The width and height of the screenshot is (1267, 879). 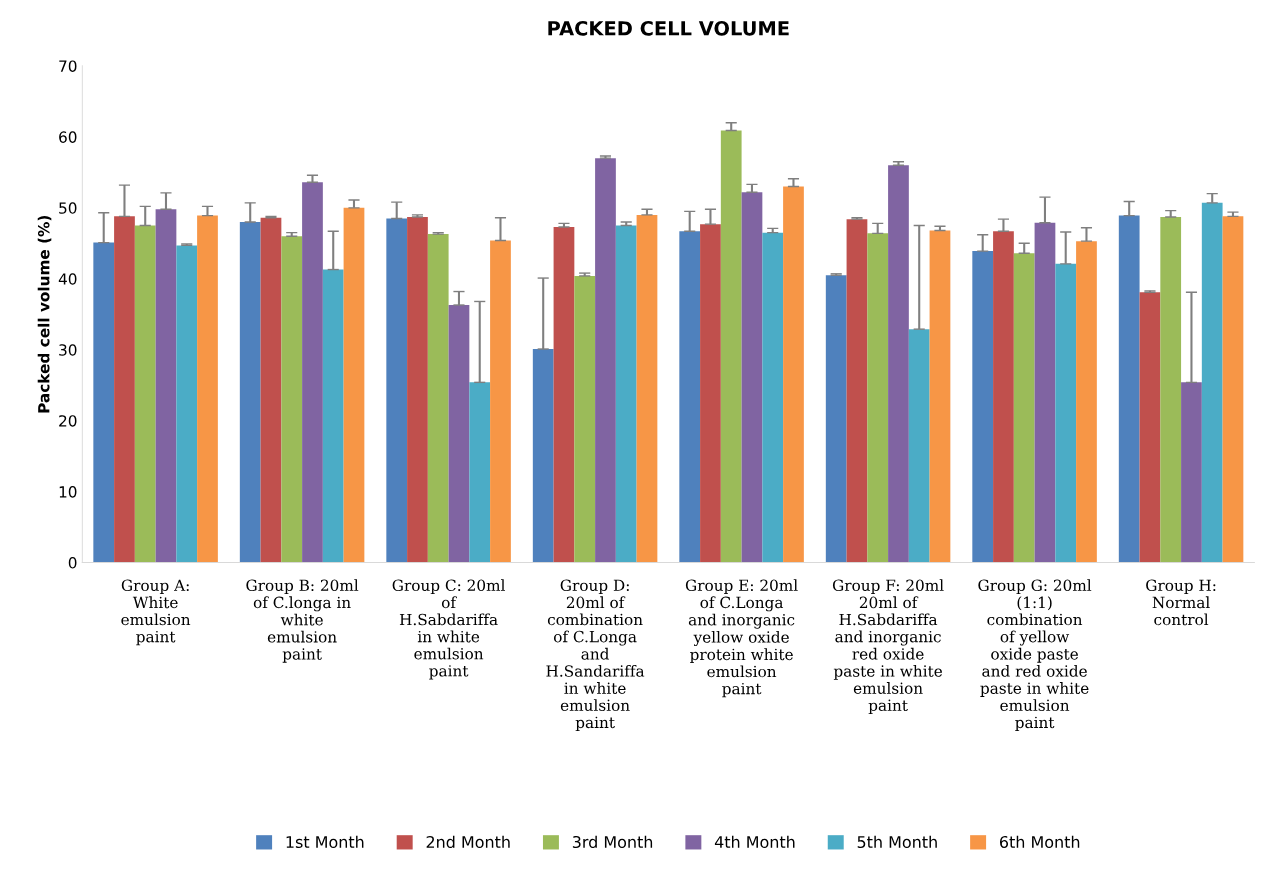 What do you see at coordinates (68, 350) in the screenshot?
I see `y-tick-label: 30` at bounding box center [68, 350].